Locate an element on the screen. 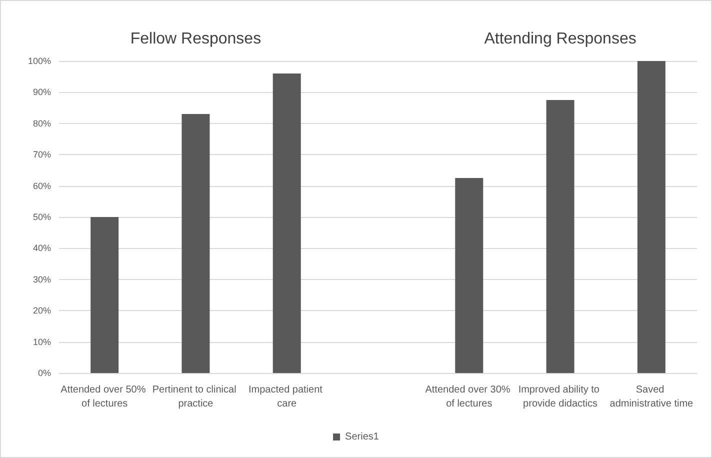 Image resolution: width=712 pixels, height=458 pixels. x-tick-label: Attended over 30% of lectures is located at coordinates (469, 397).